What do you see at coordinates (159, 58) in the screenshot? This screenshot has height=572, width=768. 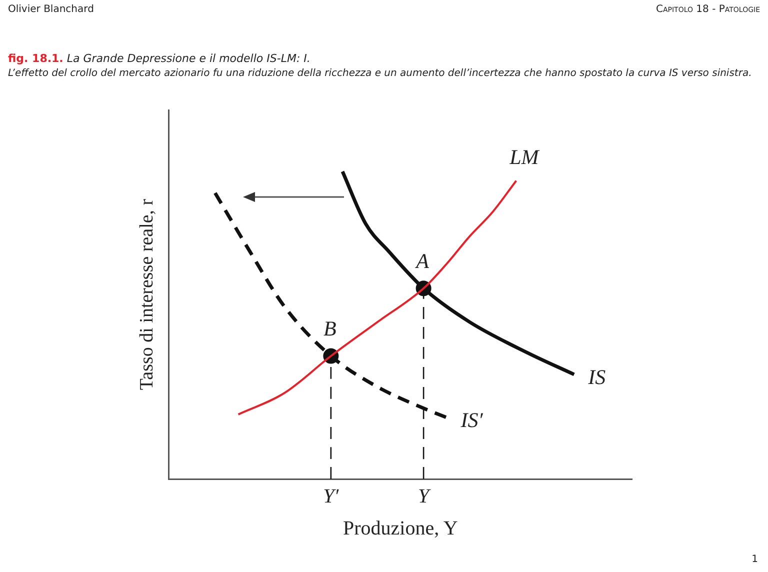 I see `chart-title: fig. 18.1. La Grande Depressione e il modello IS-LM: I.` at bounding box center [159, 58].